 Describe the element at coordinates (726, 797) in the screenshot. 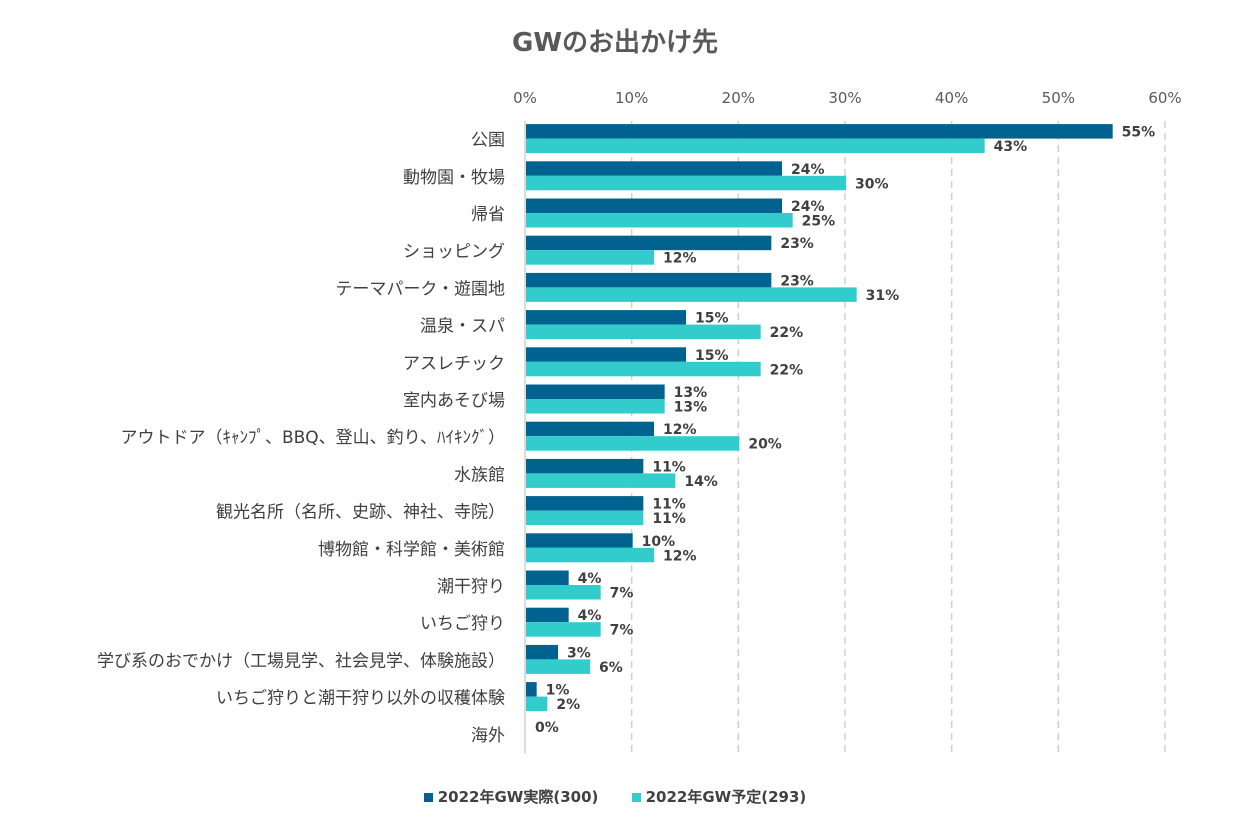

I see `legend-label: 2022年GW予定(293)` at that location.